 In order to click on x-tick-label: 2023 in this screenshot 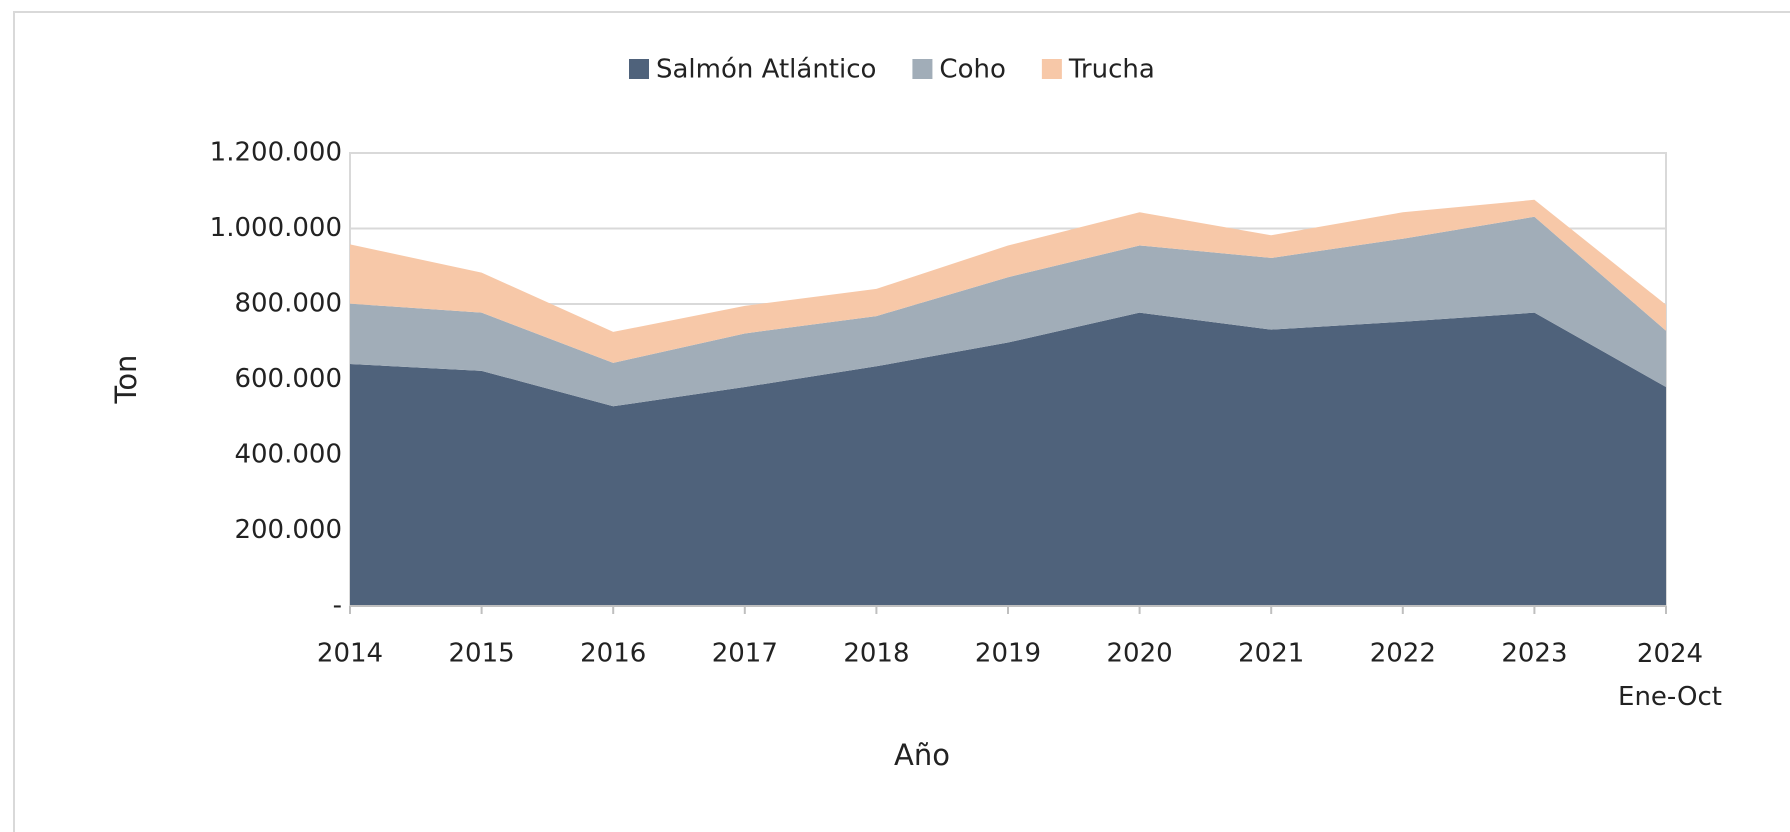, I will do `click(1534, 654)`.